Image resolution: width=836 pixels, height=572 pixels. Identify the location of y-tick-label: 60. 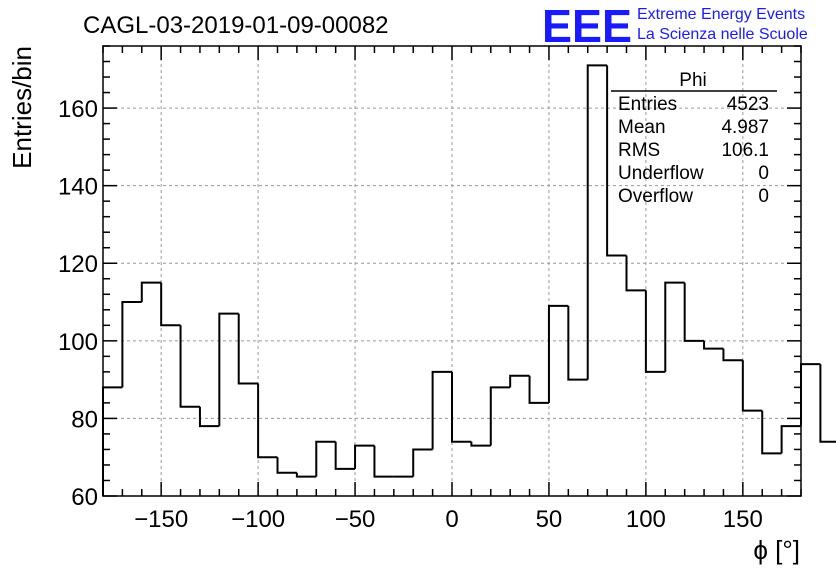
(84, 497).